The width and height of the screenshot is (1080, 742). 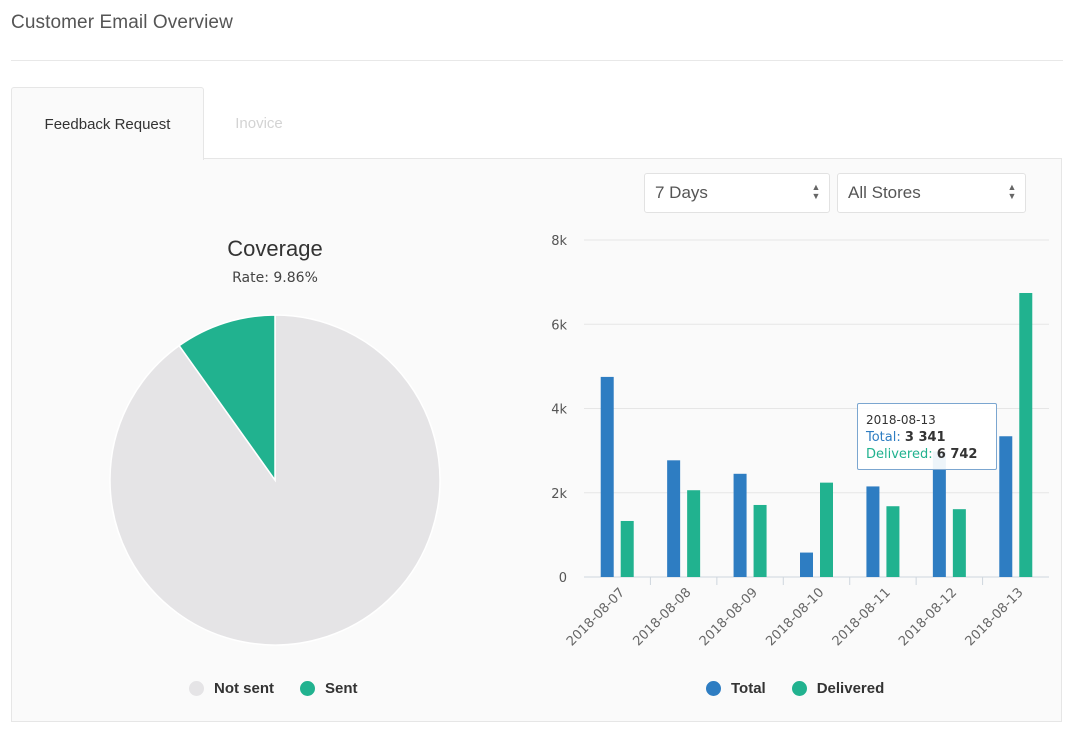 I want to click on period-select-value: 7 Days, so click(x=681, y=192).